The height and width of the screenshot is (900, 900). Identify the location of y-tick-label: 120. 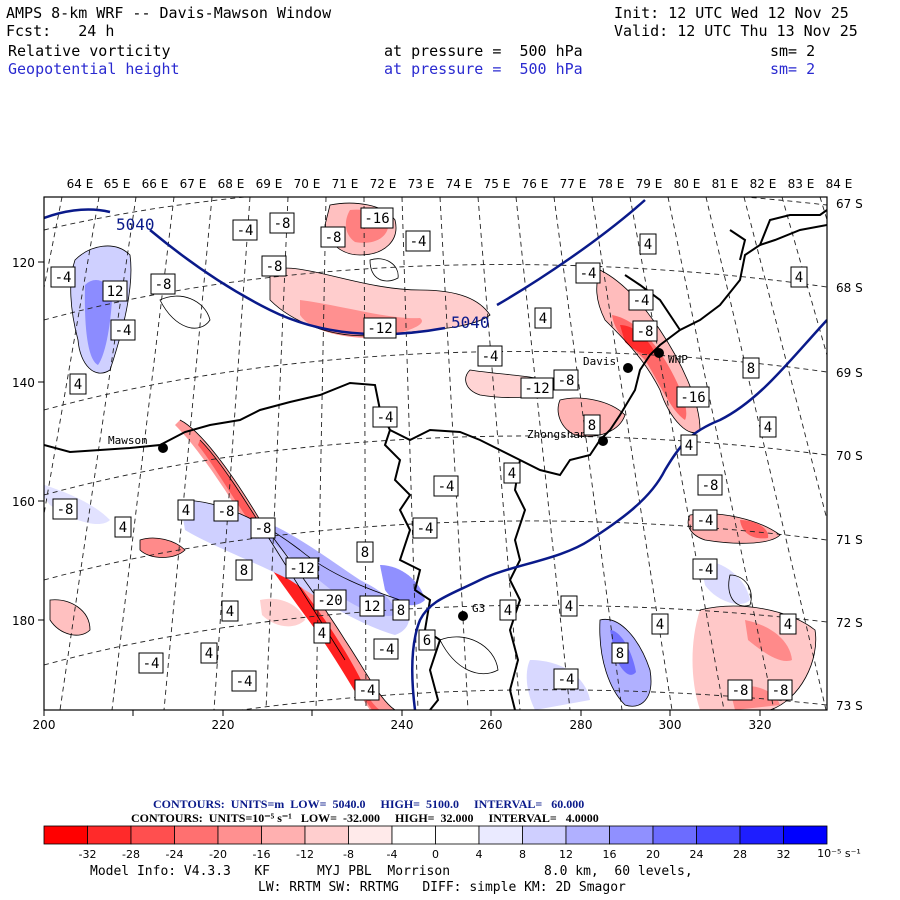
(23, 263).